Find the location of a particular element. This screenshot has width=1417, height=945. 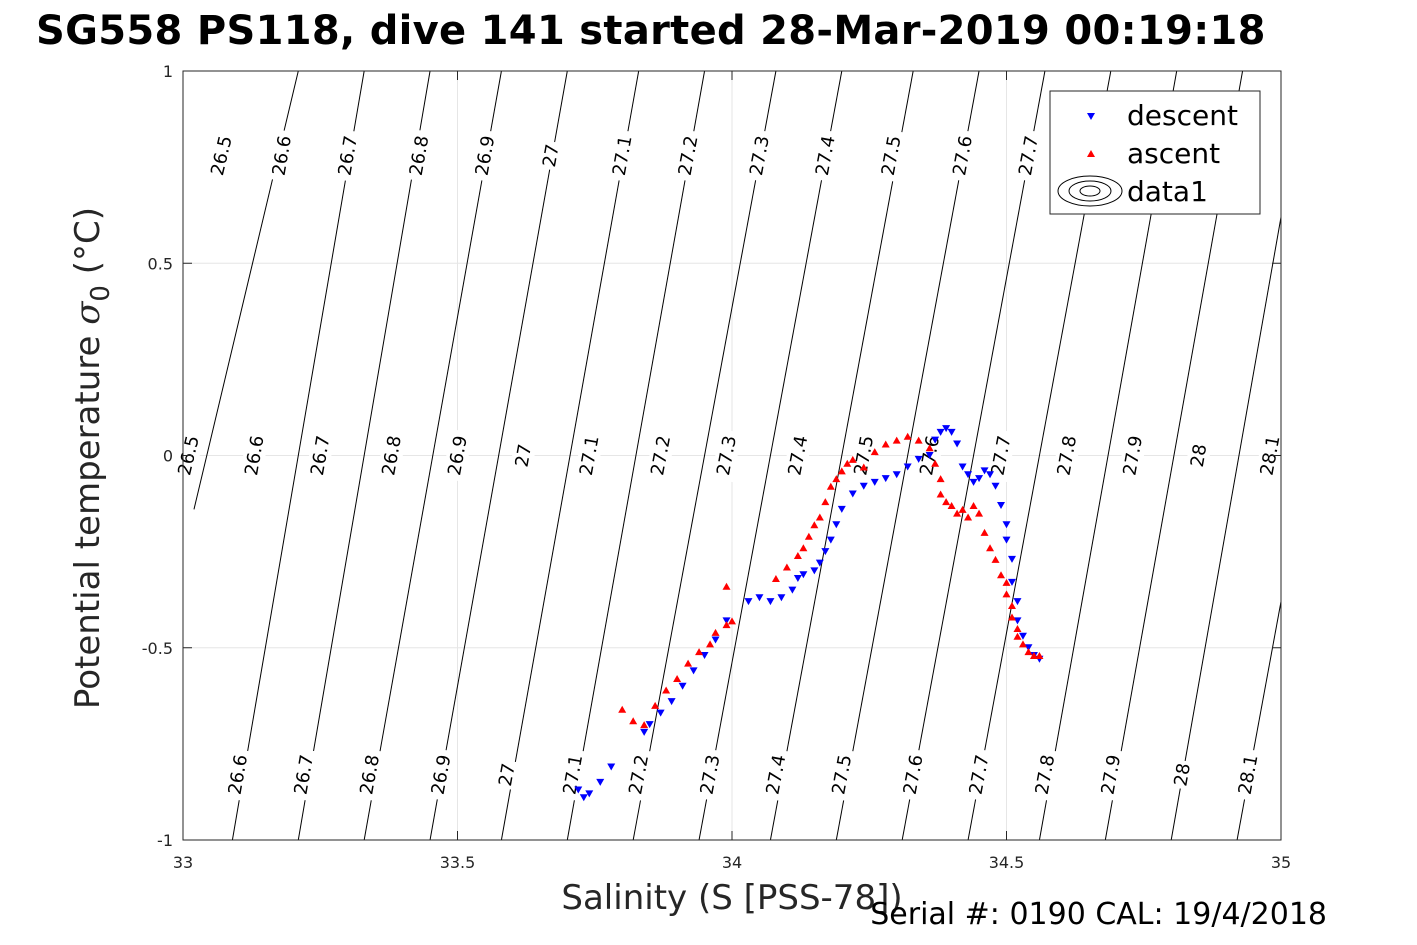

contour-label: 28 is located at coordinates (1182, 775).